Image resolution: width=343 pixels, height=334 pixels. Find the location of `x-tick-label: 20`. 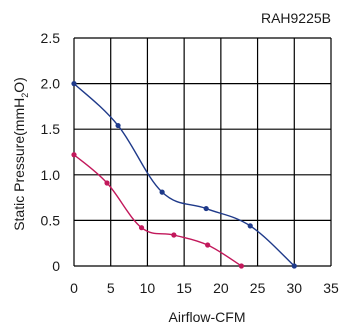

x-tick-label: 20 is located at coordinates (221, 288).